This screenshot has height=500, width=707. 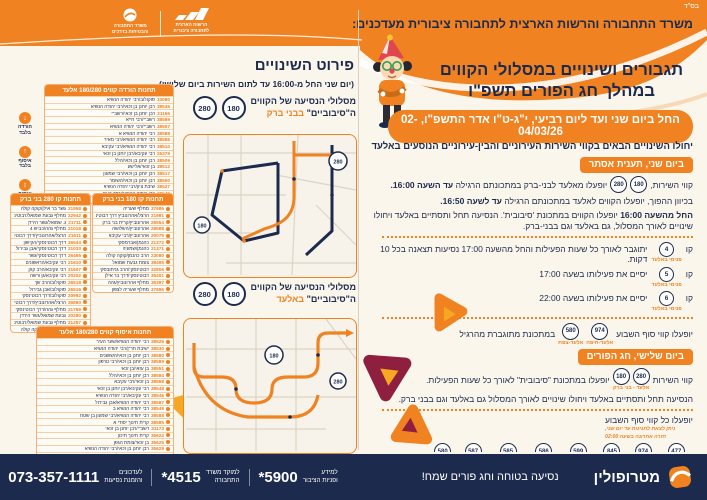 I want to click on stop-type-legend: הורדה בלבד איסוף בלבד איסוף והורדה, so click(x=25, y=158).